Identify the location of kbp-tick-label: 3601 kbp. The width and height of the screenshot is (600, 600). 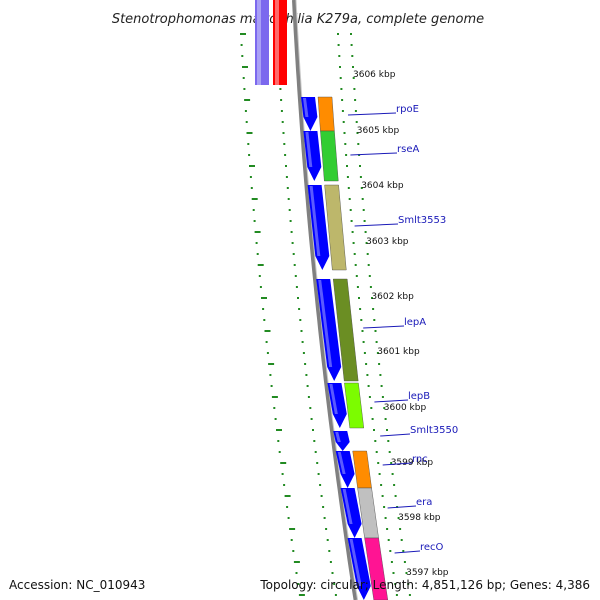
(398, 352).